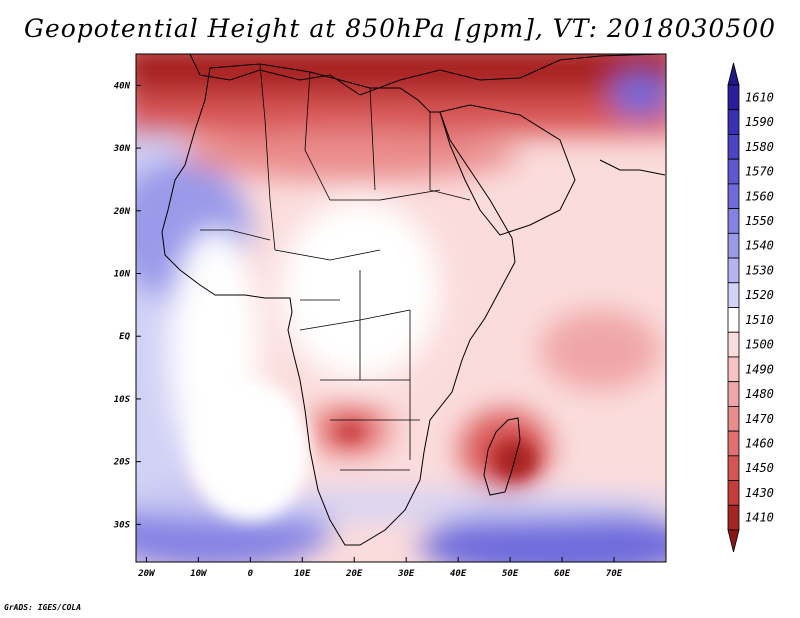 The width and height of the screenshot is (800, 618). Describe the element at coordinates (759, 493) in the screenshot. I see `colorbar-label: 1430` at that location.